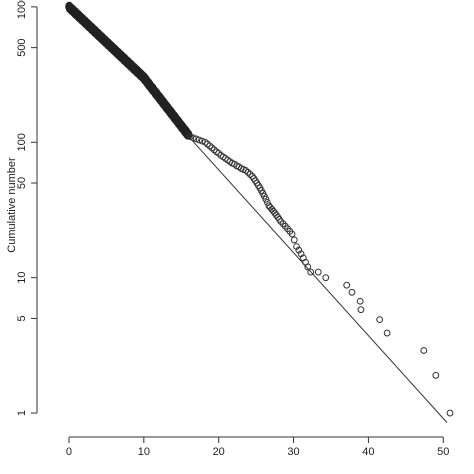 The height and width of the screenshot is (474, 474). I want to click on x-tick-label: 40, so click(368, 452).